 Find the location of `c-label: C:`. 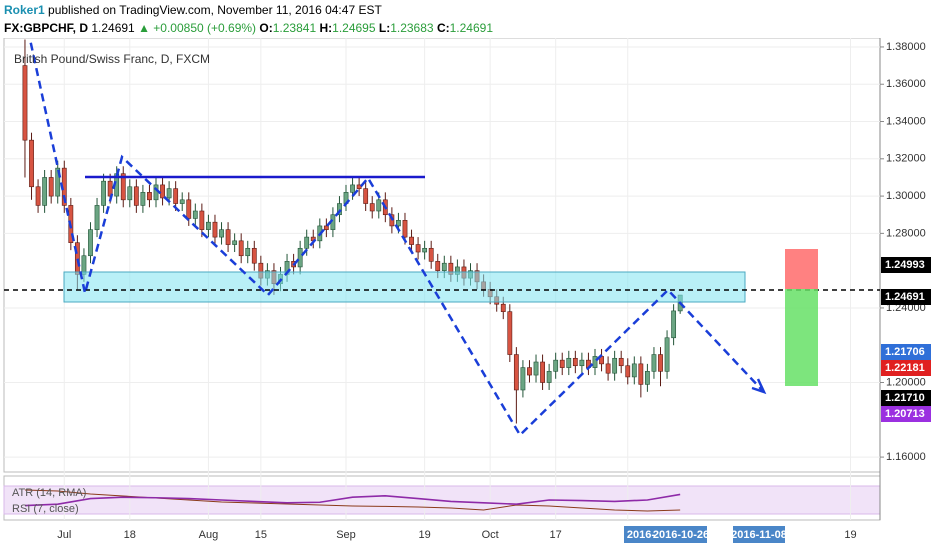

c-label: C: is located at coordinates (443, 28).